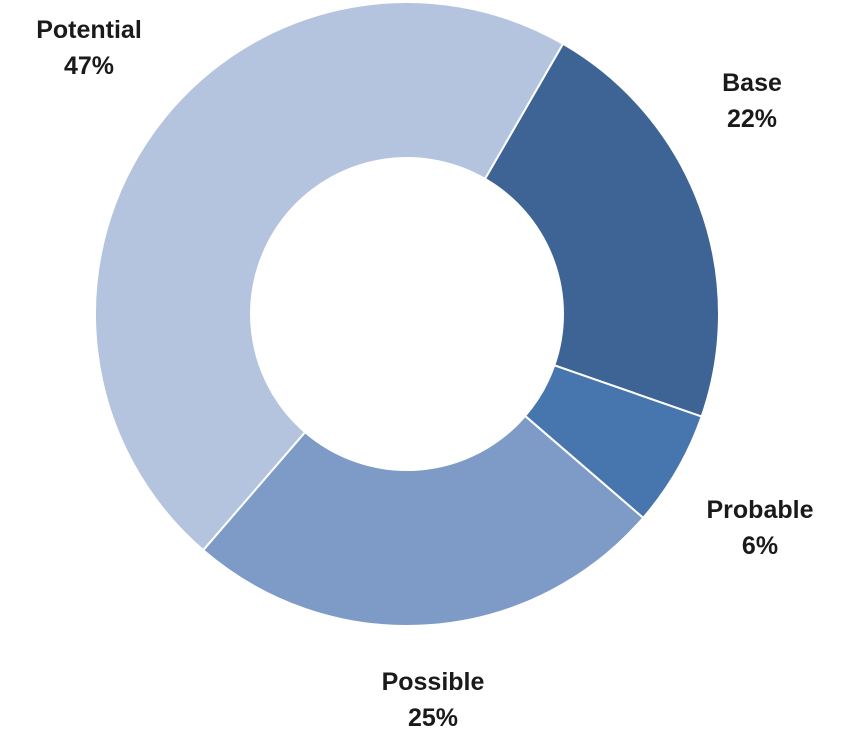  I want to click on slice-label-probable: Probable 6%, so click(760, 528).